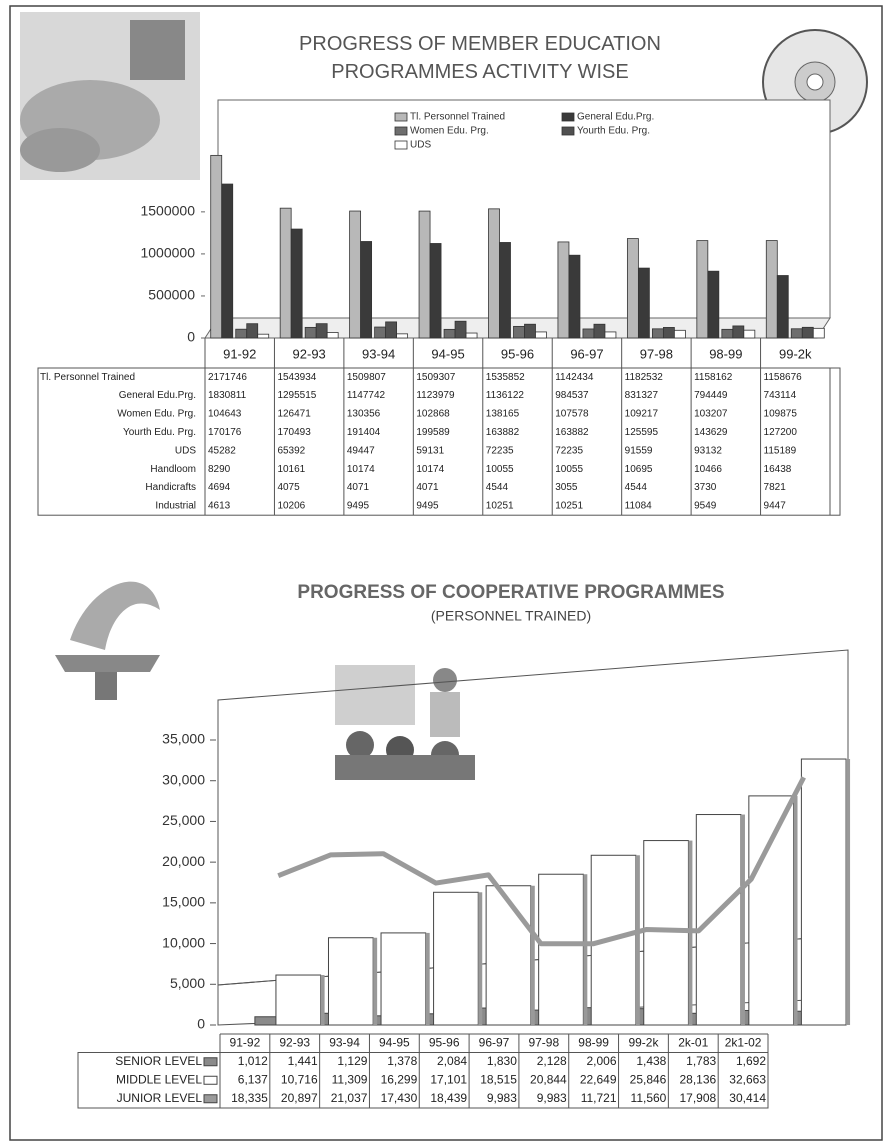 The height and width of the screenshot is (1145, 888). Describe the element at coordinates (309, 353) in the screenshot. I see `x-tick-label: 92-93` at that location.